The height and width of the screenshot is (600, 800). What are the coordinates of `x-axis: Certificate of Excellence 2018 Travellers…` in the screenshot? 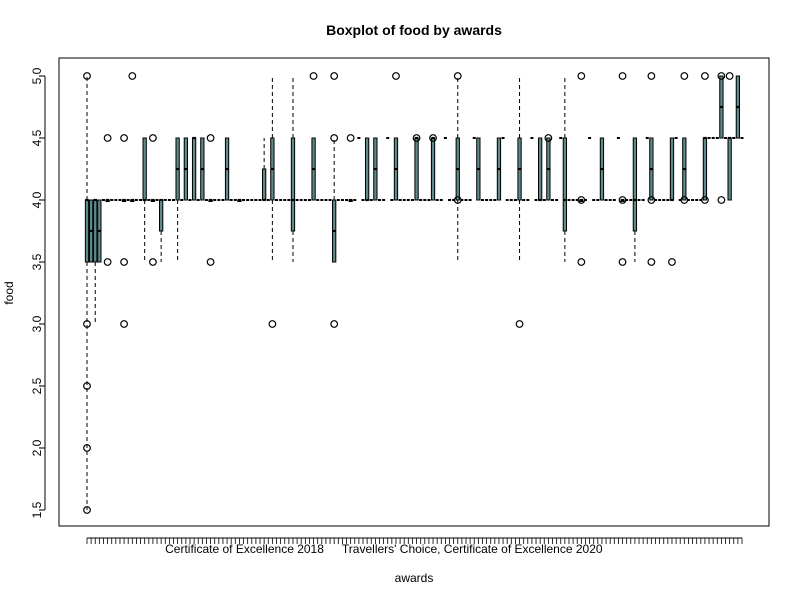 It's located at (414, 546).